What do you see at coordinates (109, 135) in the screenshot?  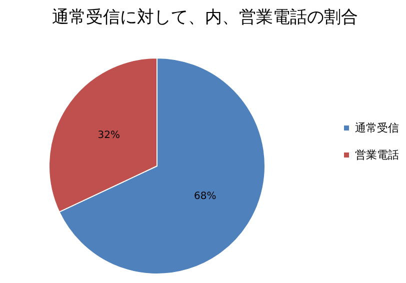 I see `data-label: 32%` at bounding box center [109, 135].